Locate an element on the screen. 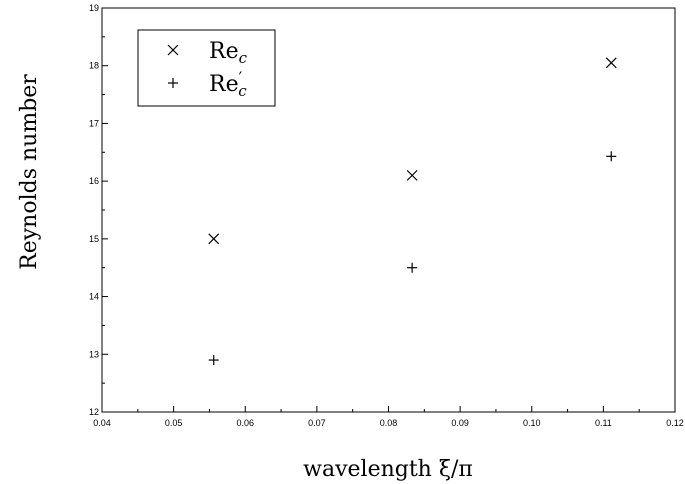 The image size is (685, 484). y-tick-label: 12 is located at coordinates (94, 412).